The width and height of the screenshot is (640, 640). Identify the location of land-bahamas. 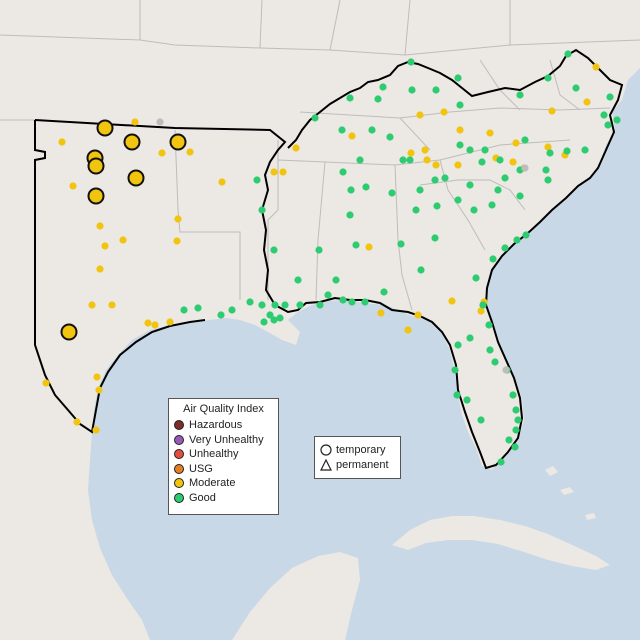
(570, 493).